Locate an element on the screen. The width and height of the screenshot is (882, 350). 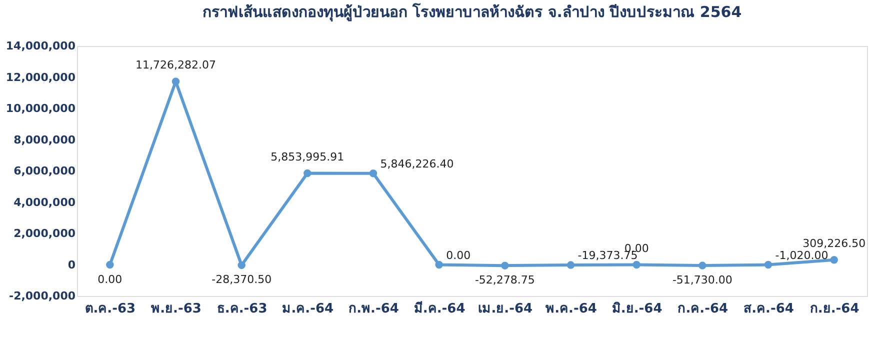
y-tick-label: 4,000,000 is located at coordinates (45, 202).